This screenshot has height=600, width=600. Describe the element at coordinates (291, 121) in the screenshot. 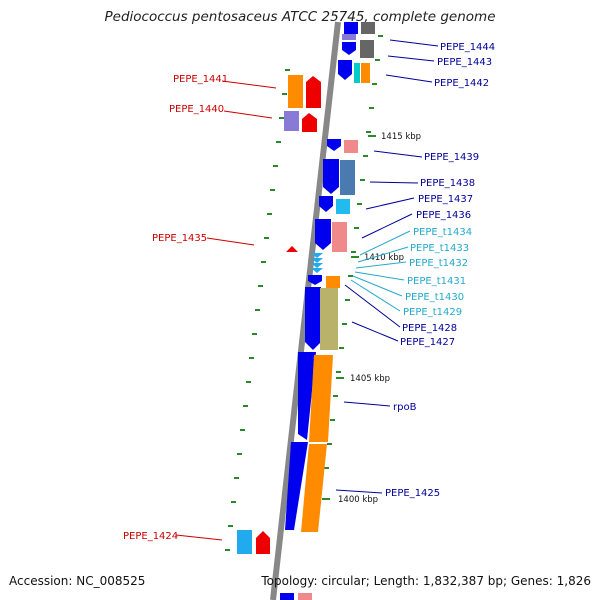

I see `feature-pepe-1440b` at that location.